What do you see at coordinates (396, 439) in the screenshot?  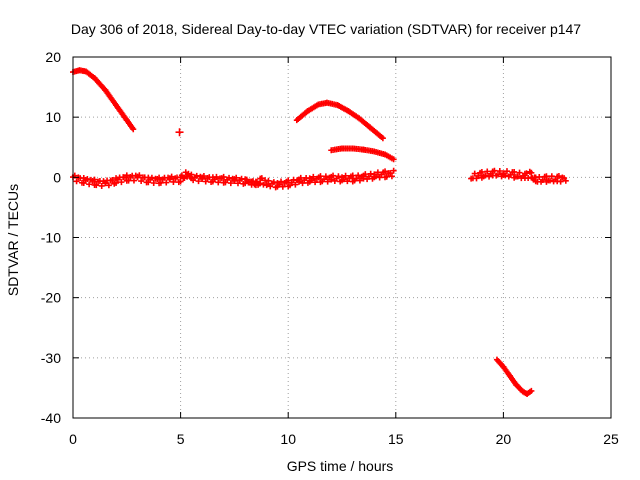 I see `x-tick-label: 15` at bounding box center [396, 439].